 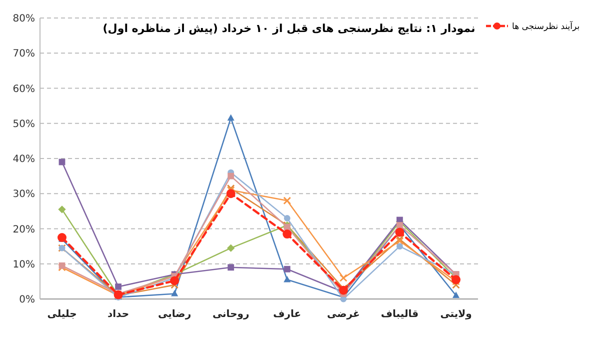 What do you see at coordinates (399, 314) in the screenshot?
I see `x-tick-label: قالیباف` at bounding box center [399, 314].